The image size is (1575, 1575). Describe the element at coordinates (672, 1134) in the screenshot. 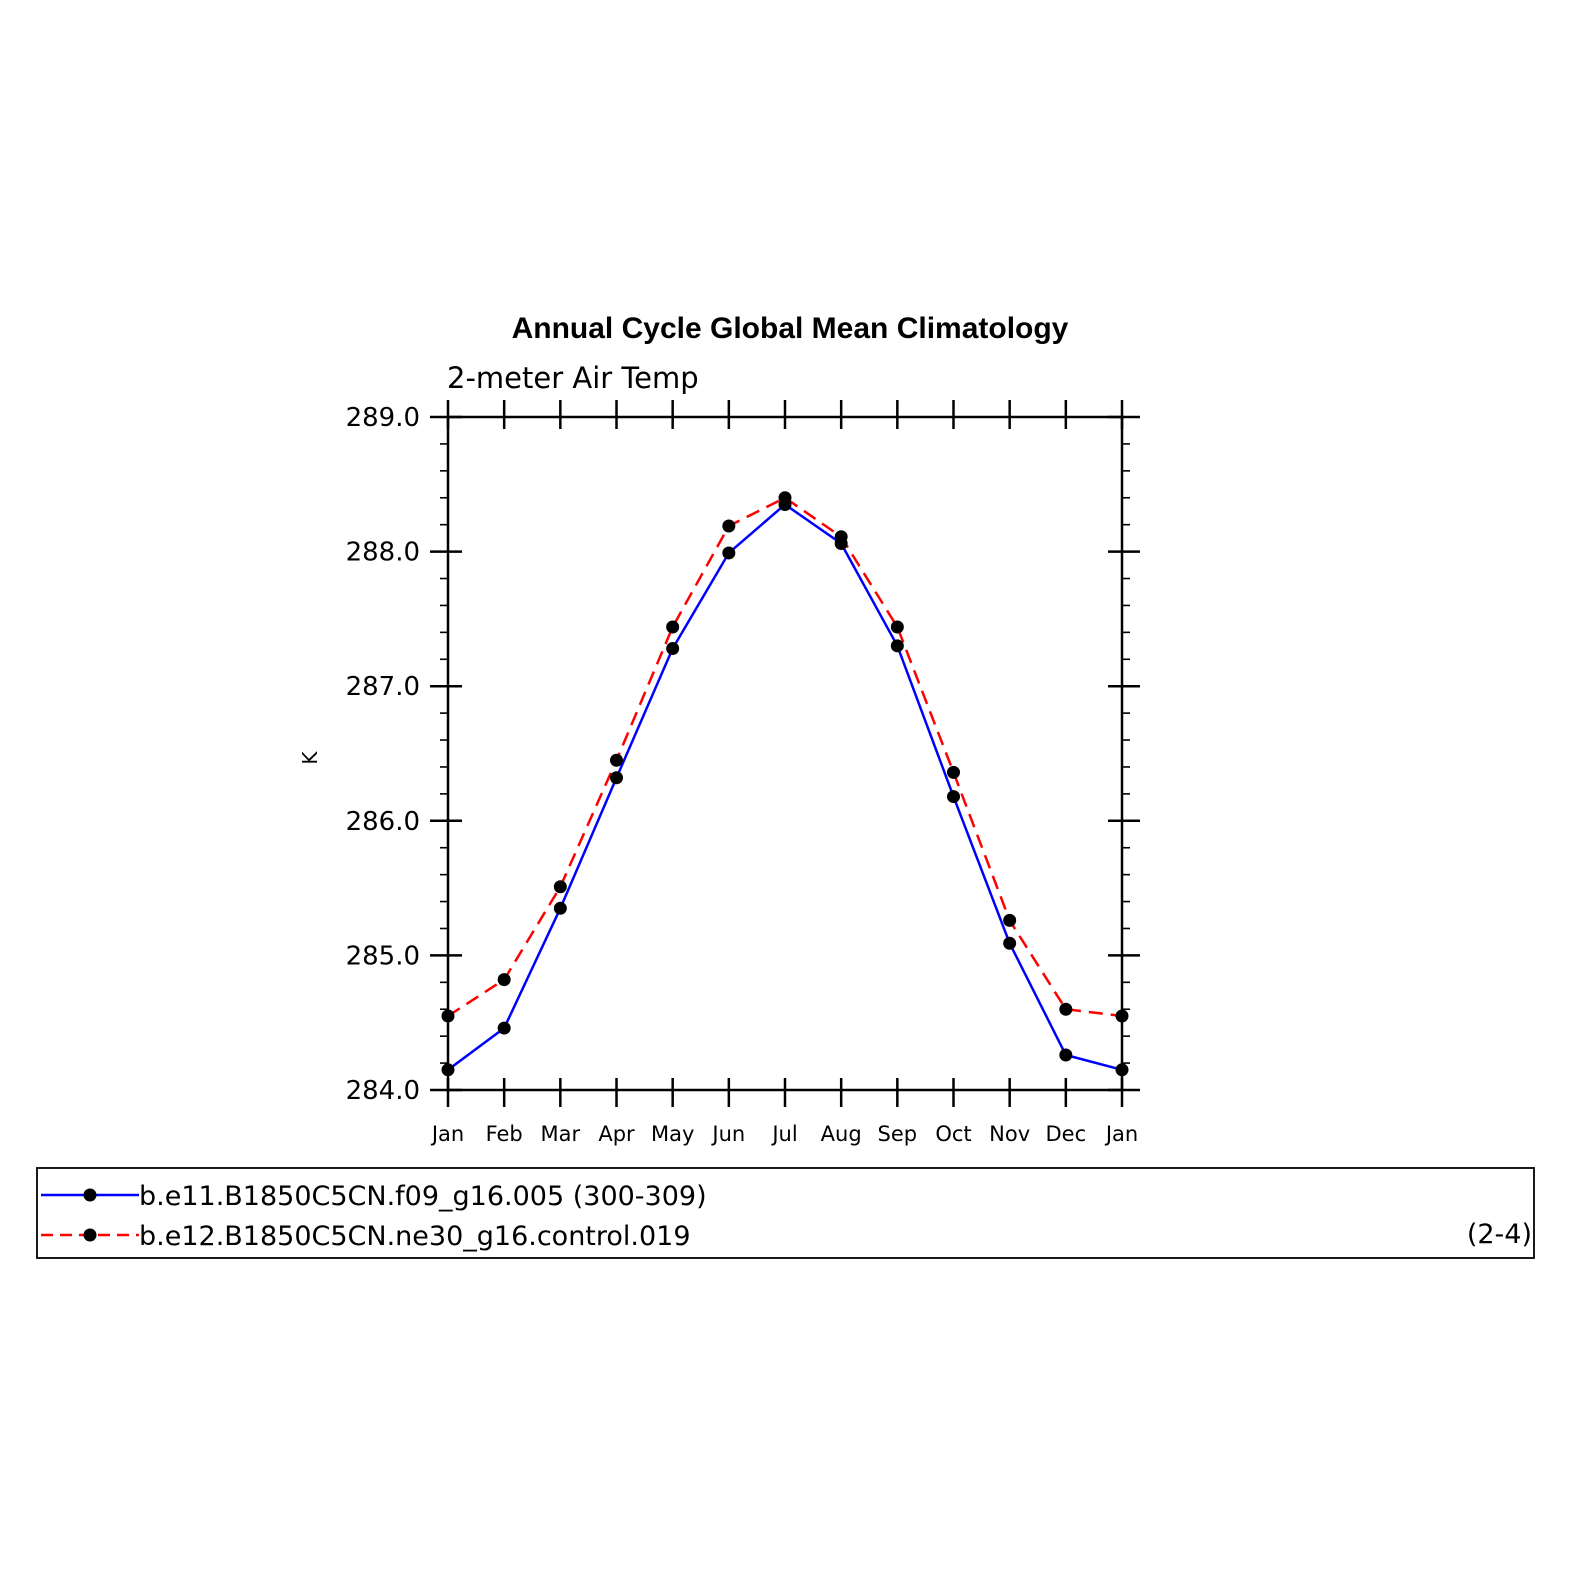

I see `x-tick-label: May` at that location.